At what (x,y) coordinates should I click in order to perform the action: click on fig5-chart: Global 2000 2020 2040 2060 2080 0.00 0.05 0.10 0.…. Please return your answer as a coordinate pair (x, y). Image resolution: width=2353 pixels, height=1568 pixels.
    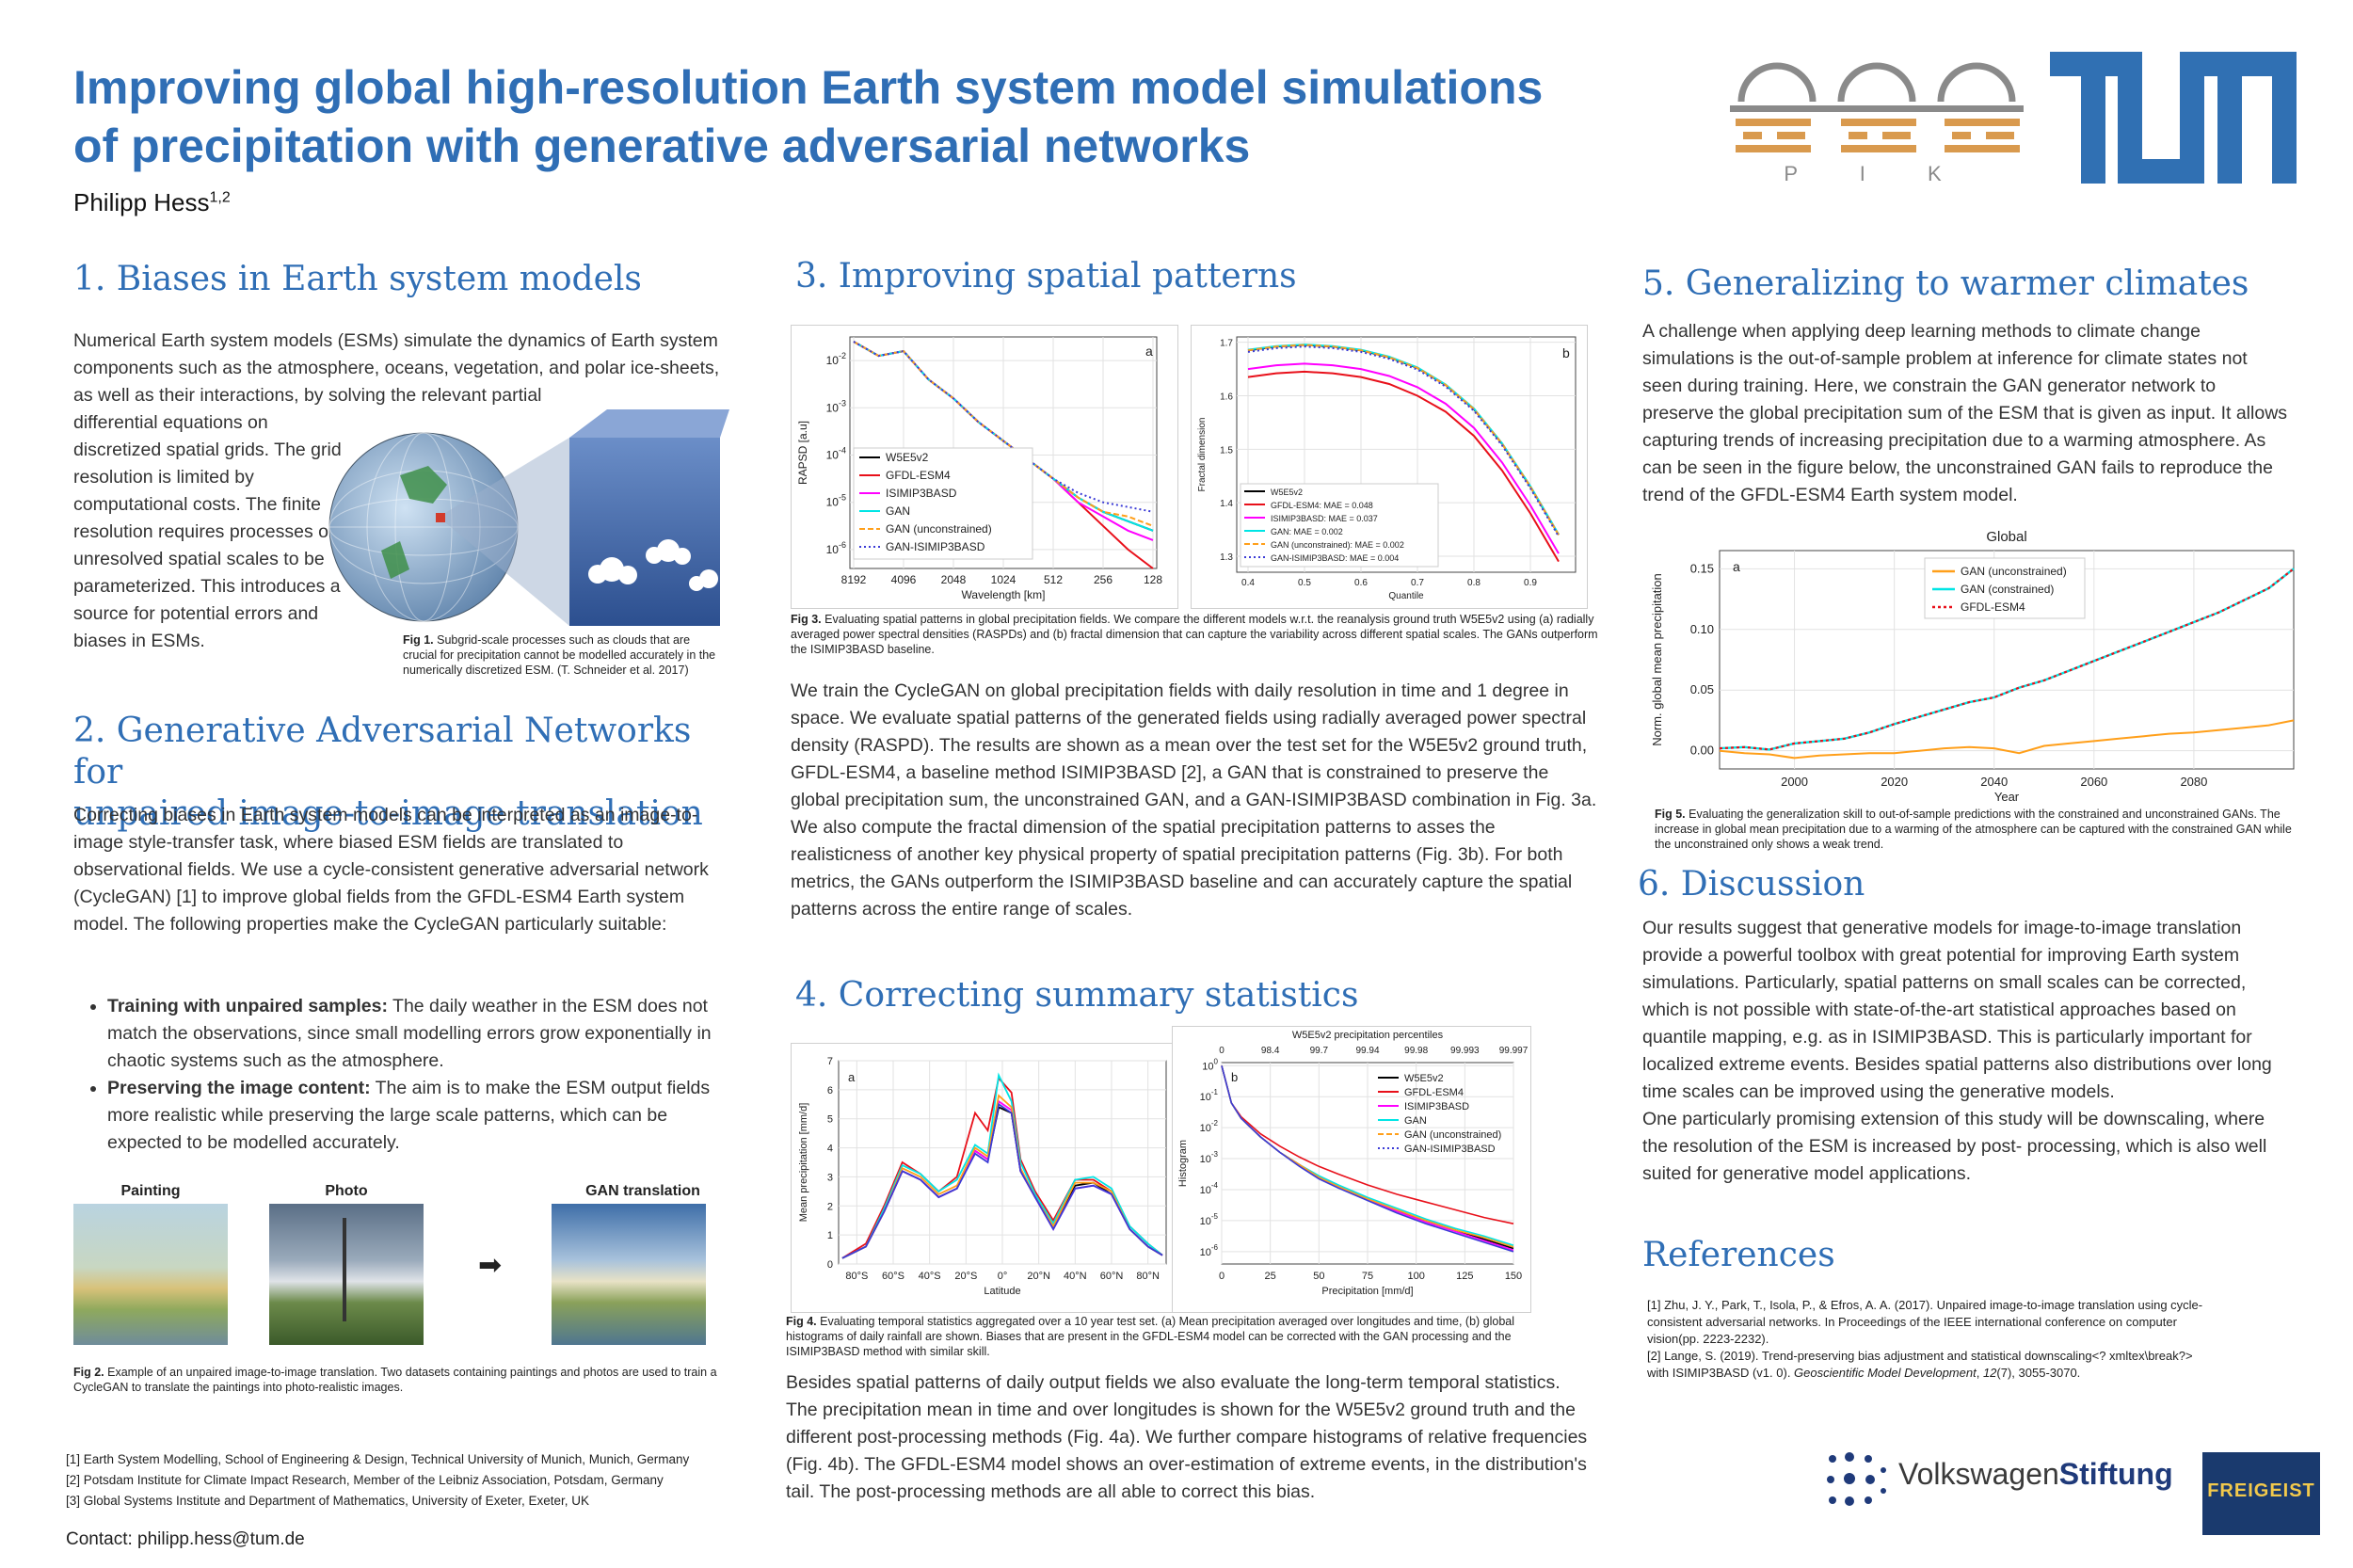
    Looking at the image, I should click on (1972, 666).